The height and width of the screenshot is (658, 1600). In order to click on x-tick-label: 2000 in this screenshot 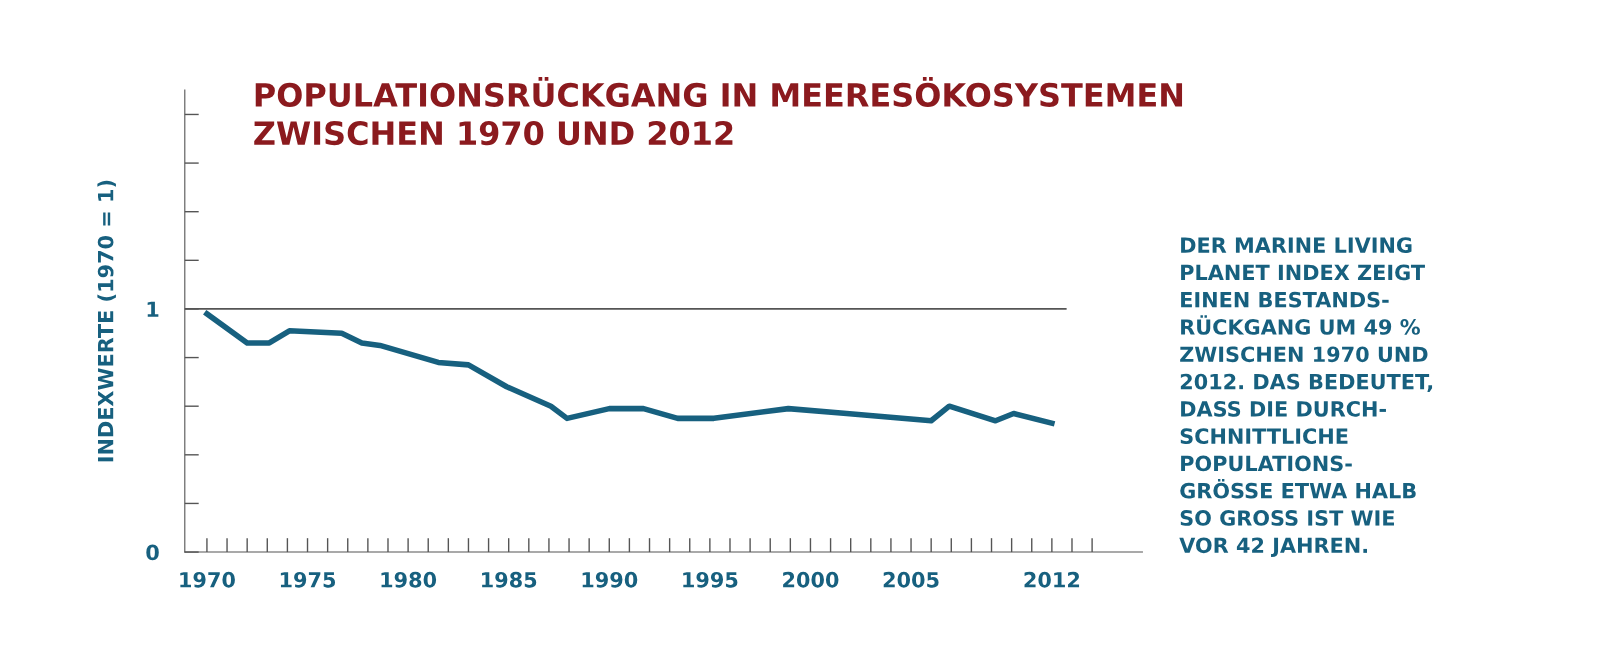, I will do `click(811, 579)`.